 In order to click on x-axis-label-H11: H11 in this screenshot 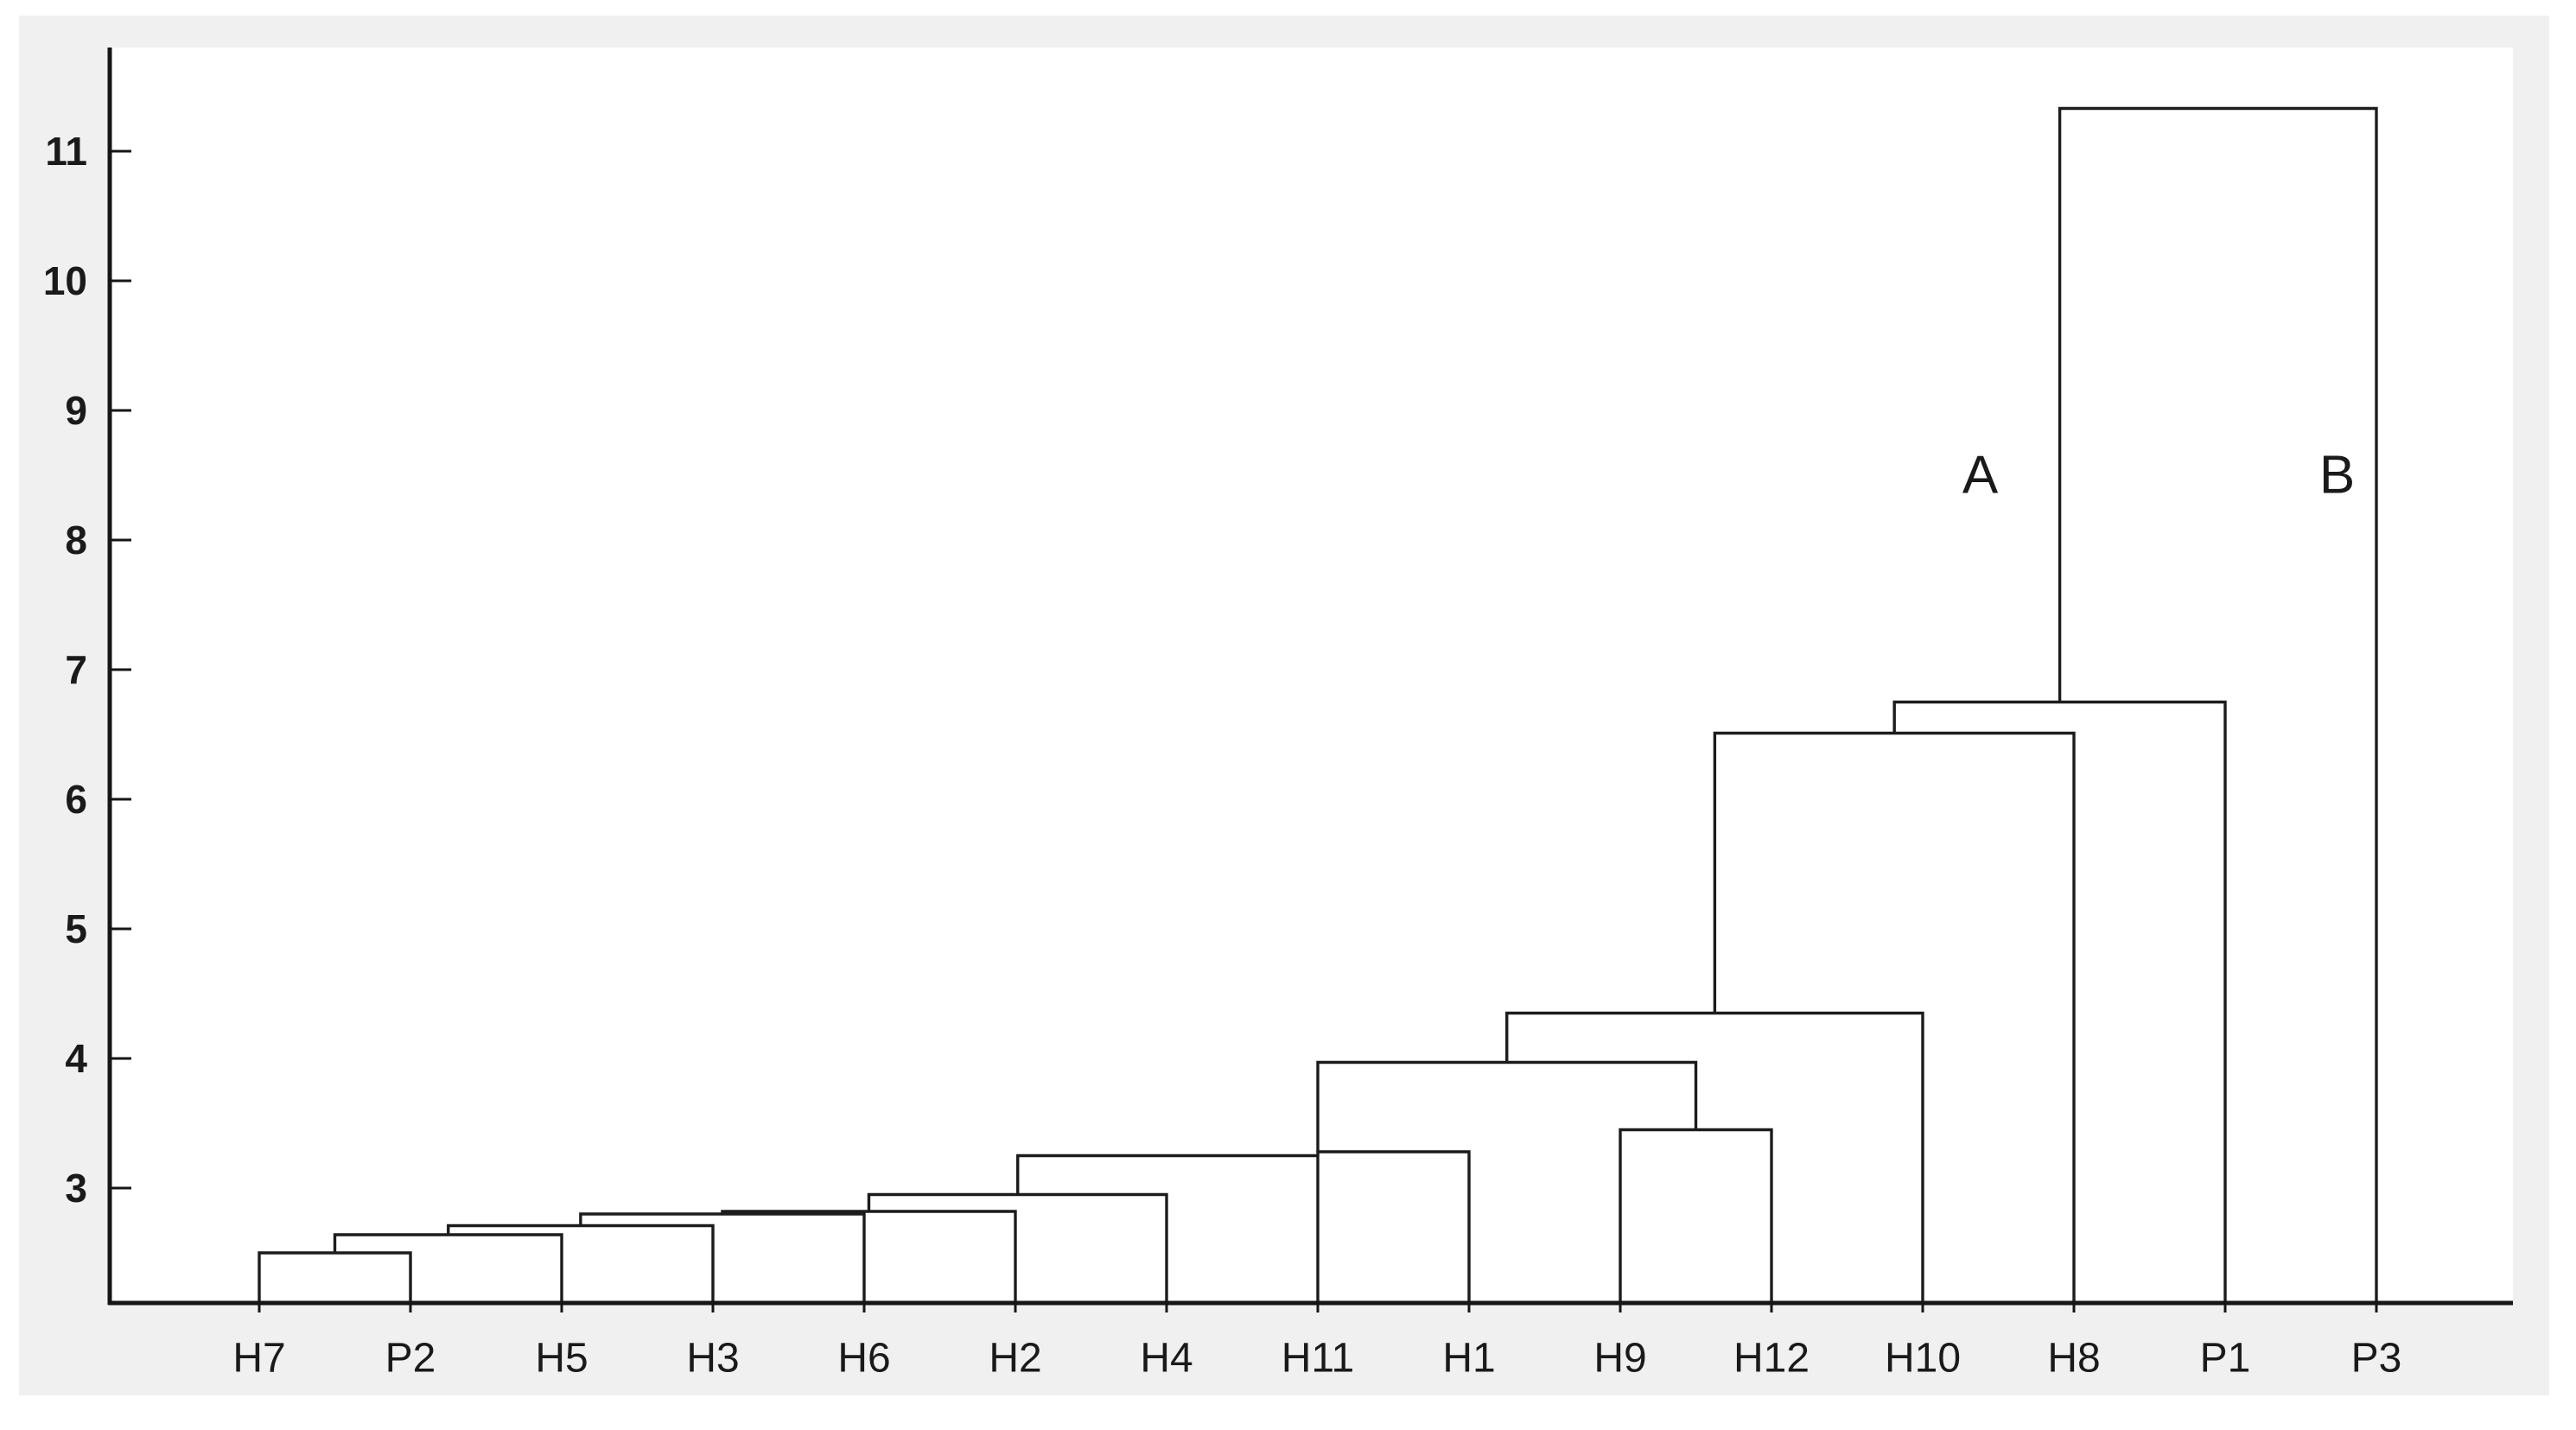, I will do `click(1318, 1359)`.